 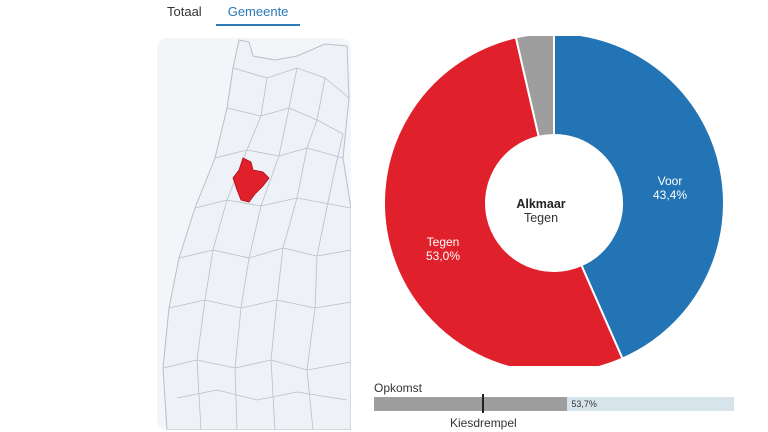 What do you see at coordinates (443, 256) in the screenshot?
I see `tegen-percentage: 53,0%` at bounding box center [443, 256].